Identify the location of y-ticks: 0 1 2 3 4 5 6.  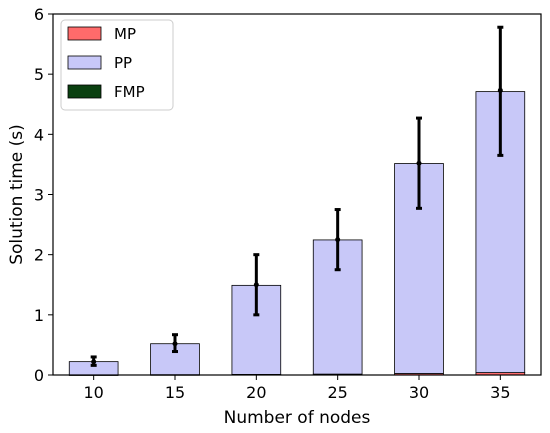
(43, 195).